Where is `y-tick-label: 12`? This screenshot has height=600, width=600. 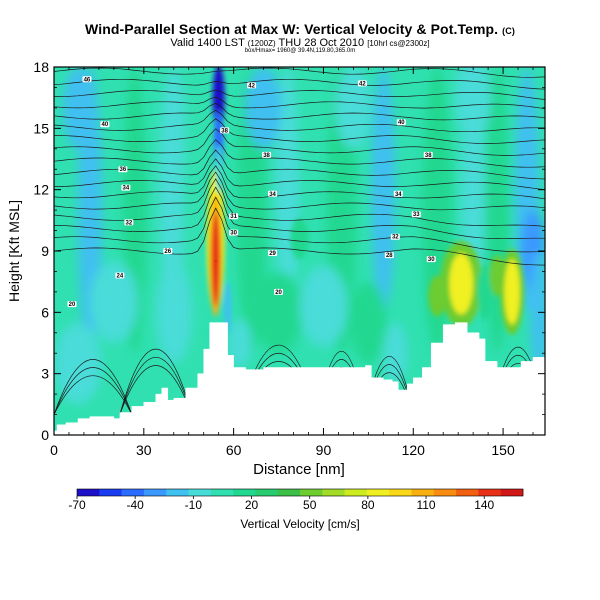 y-tick-label: 12 is located at coordinates (41, 190).